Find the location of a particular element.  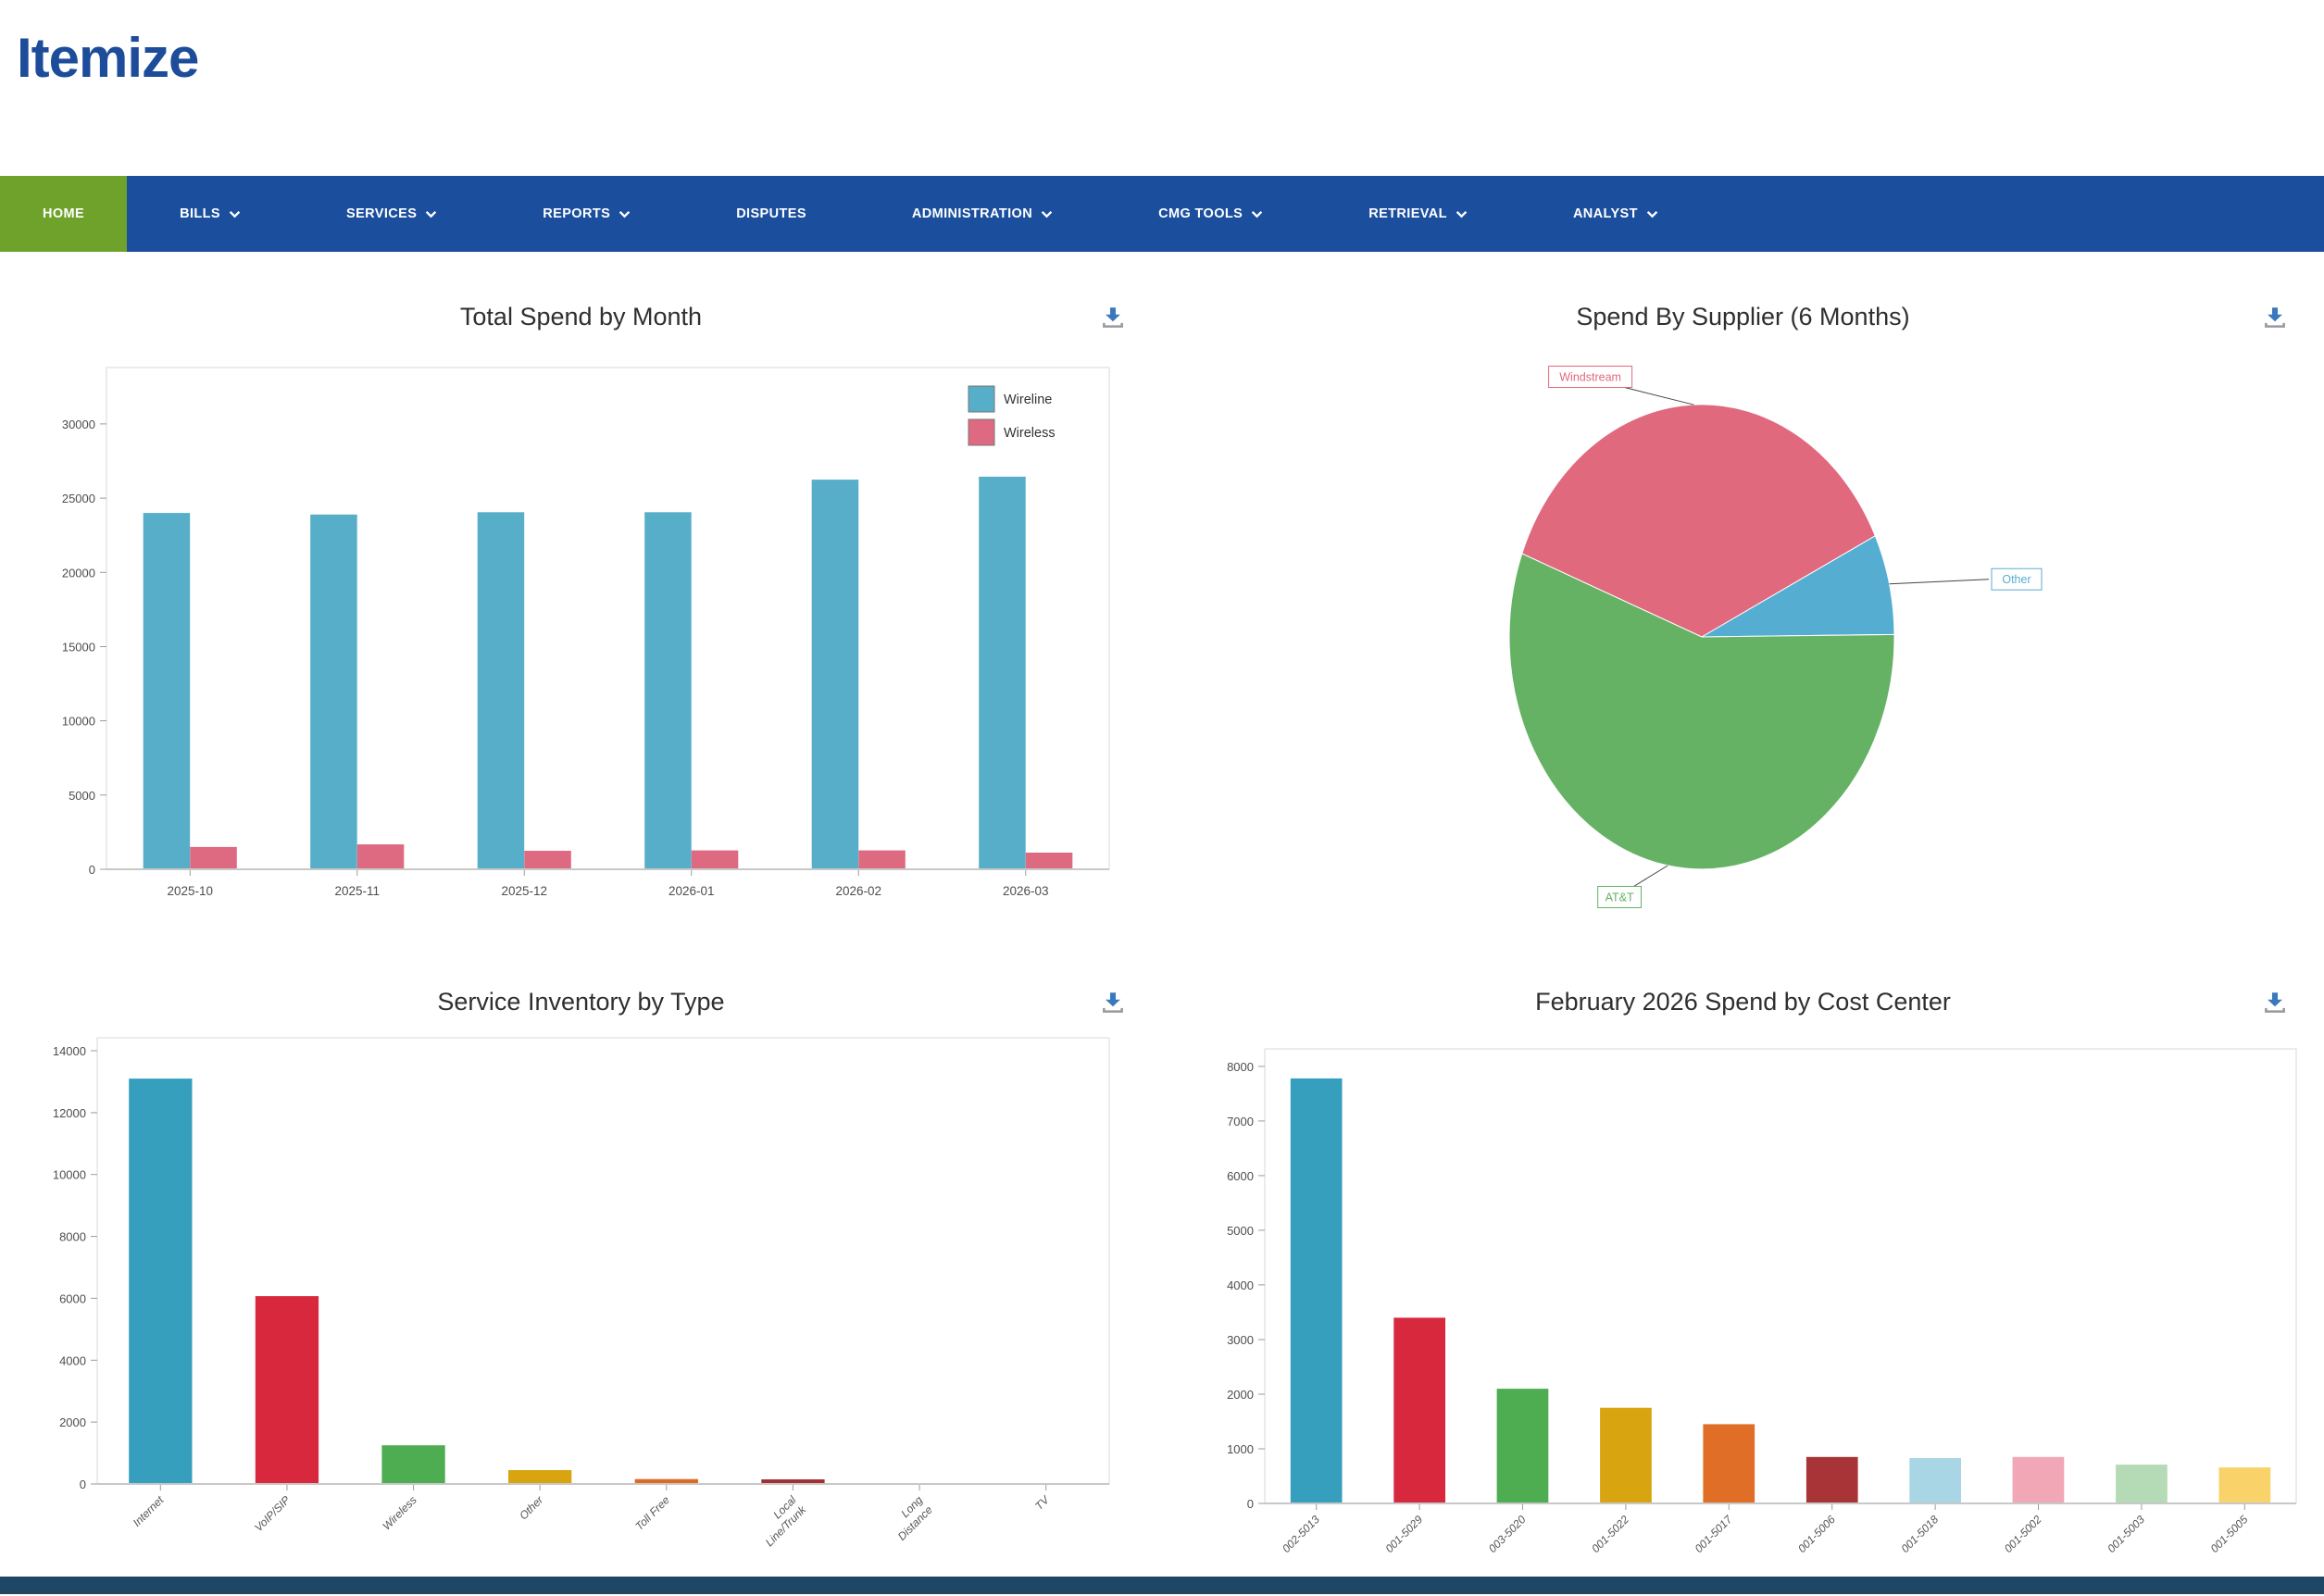

svg-text: 15000 is located at coordinates (78, 648).